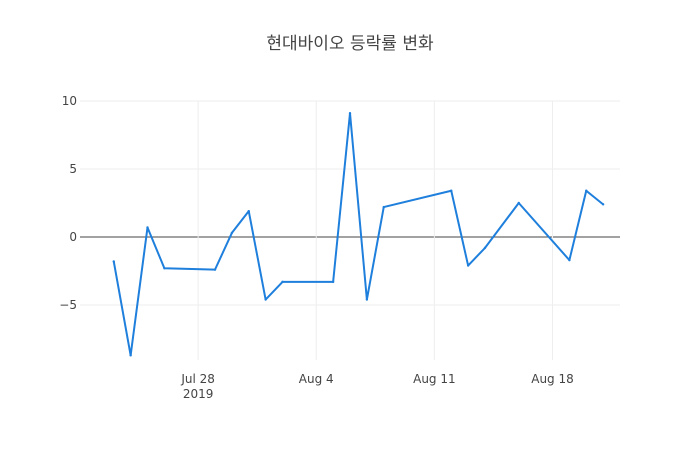  I want to click on y-tick-label: 0, so click(73, 237).